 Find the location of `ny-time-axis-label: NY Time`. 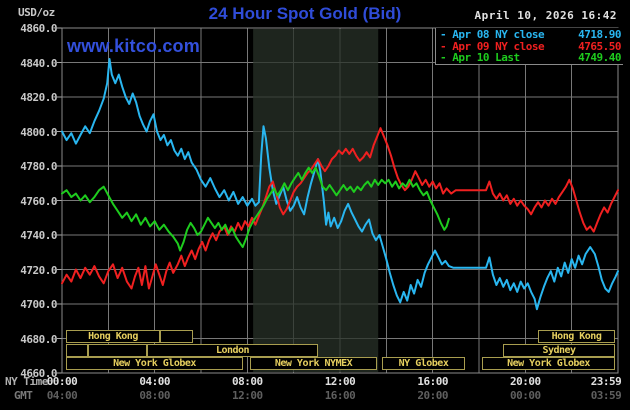

ny-time-axis-label: NY Time is located at coordinates (26, 381).